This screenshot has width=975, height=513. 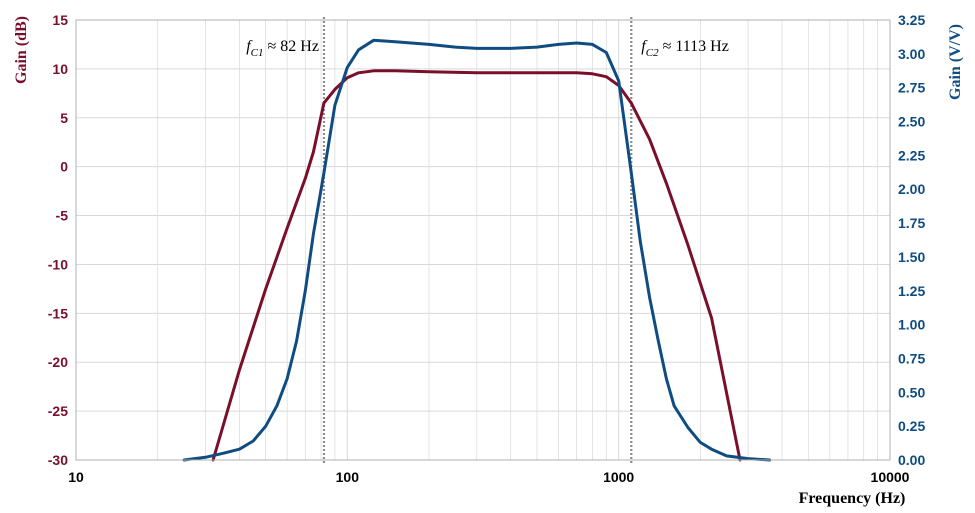 I want to click on annotation-subscript: C2, so click(x=652, y=53).